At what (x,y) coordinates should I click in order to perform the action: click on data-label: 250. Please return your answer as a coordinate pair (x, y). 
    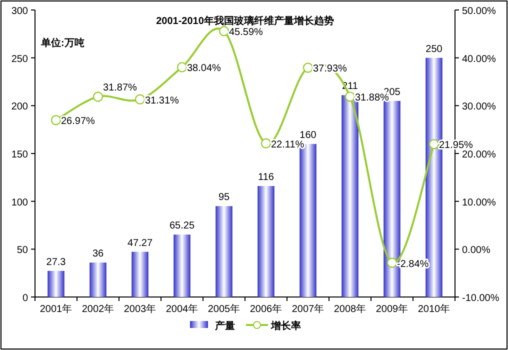
    Looking at the image, I should click on (434, 49).